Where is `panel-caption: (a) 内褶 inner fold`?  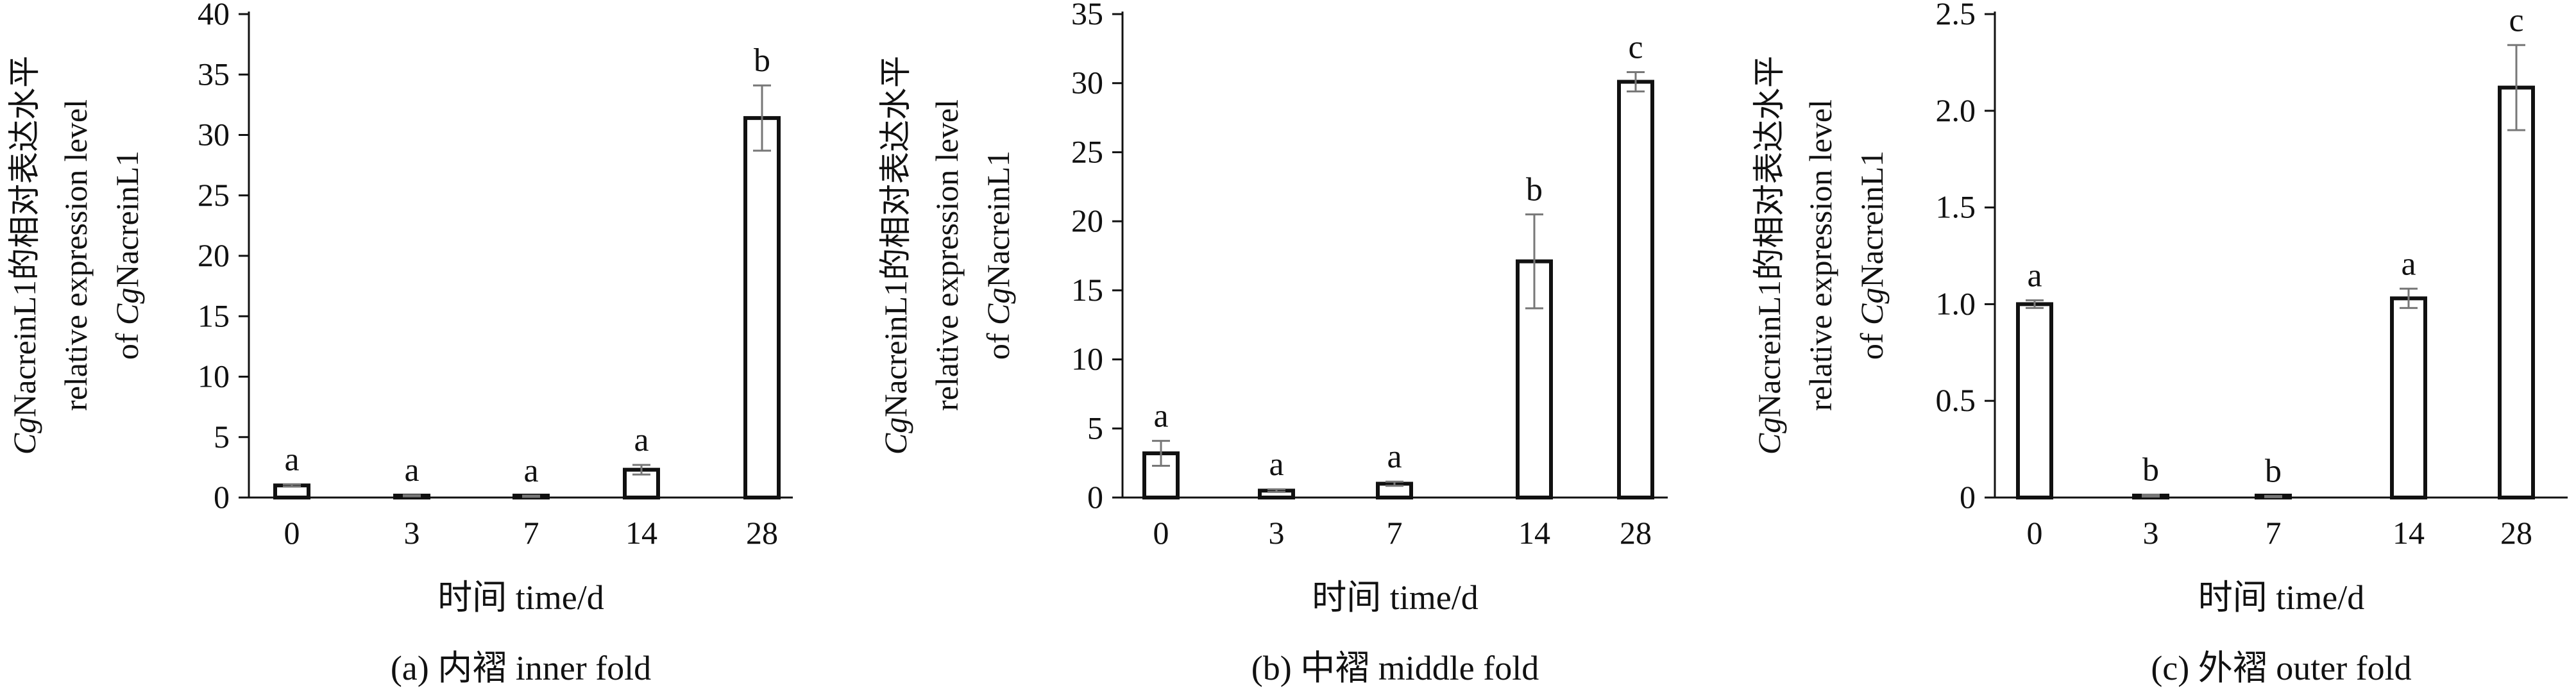 panel-caption: (a) 内褶 inner fold is located at coordinates (521, 668).